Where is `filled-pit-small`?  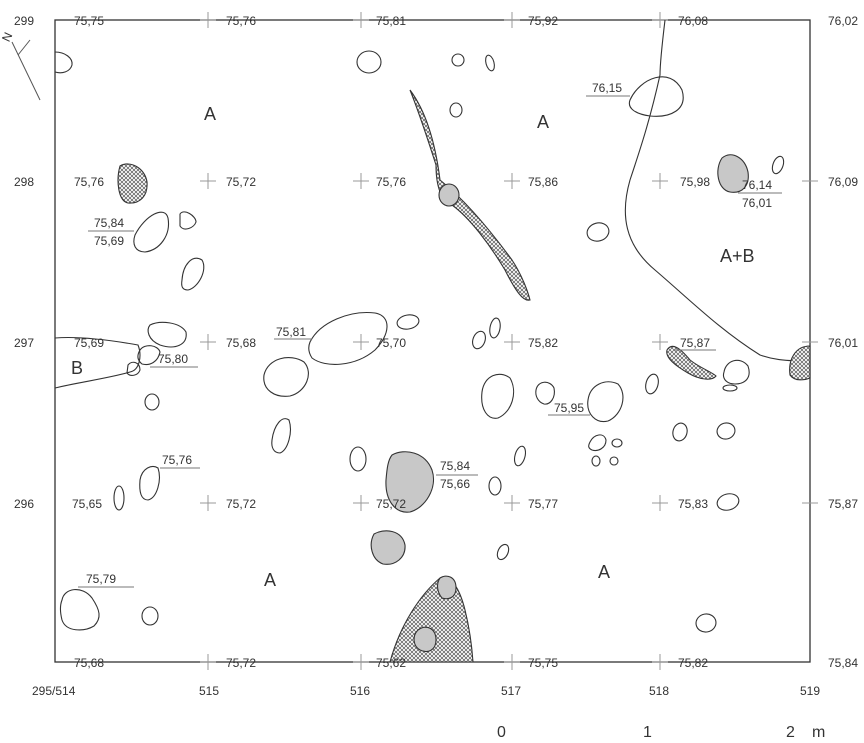
filled-pit-small is located at coordinates (388, 547).